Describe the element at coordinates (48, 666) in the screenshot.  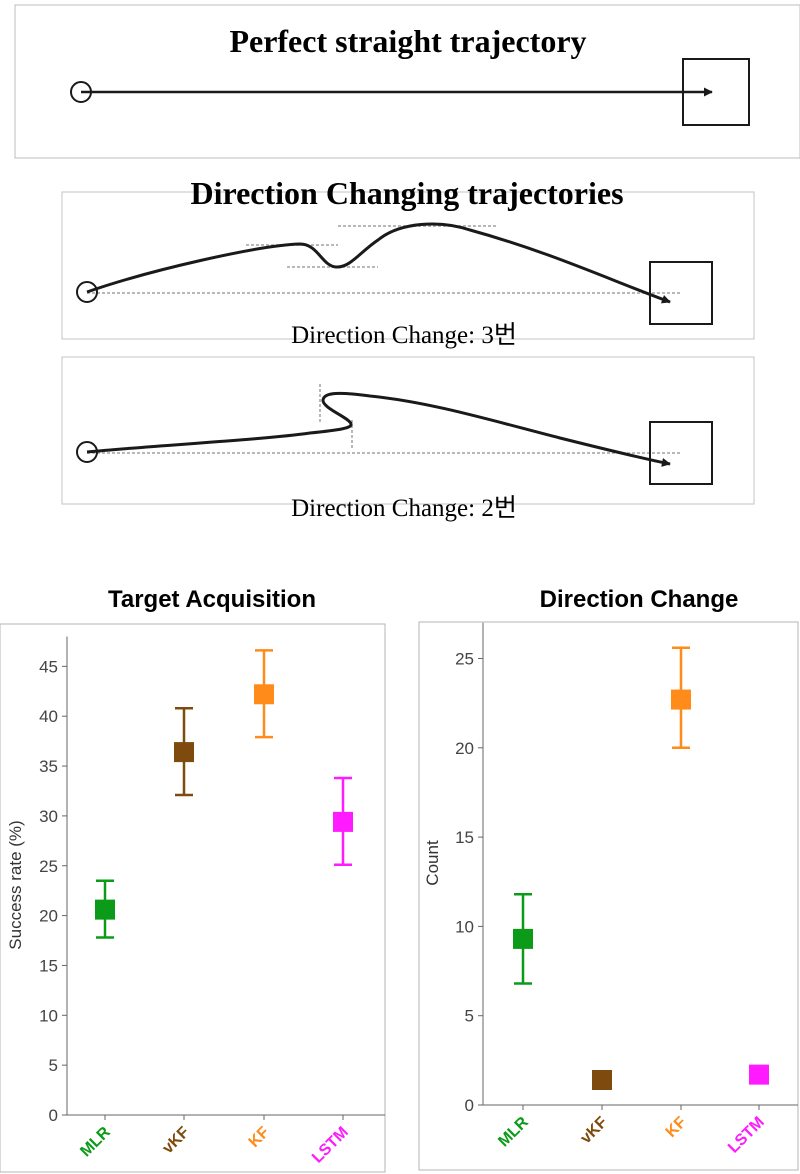
I see `y-tick-label: 45` at that location.